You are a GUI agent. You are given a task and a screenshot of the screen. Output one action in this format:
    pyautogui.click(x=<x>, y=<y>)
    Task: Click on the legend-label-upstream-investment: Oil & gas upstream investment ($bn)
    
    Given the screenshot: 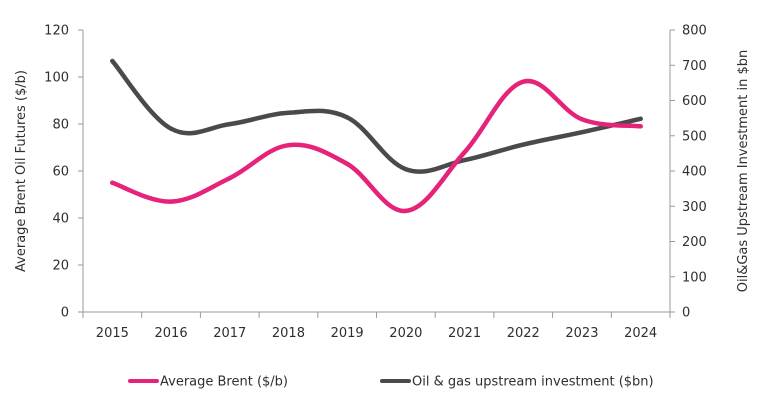 What is the action you would take?
    pyautogui.click(x=533, y=382)
    